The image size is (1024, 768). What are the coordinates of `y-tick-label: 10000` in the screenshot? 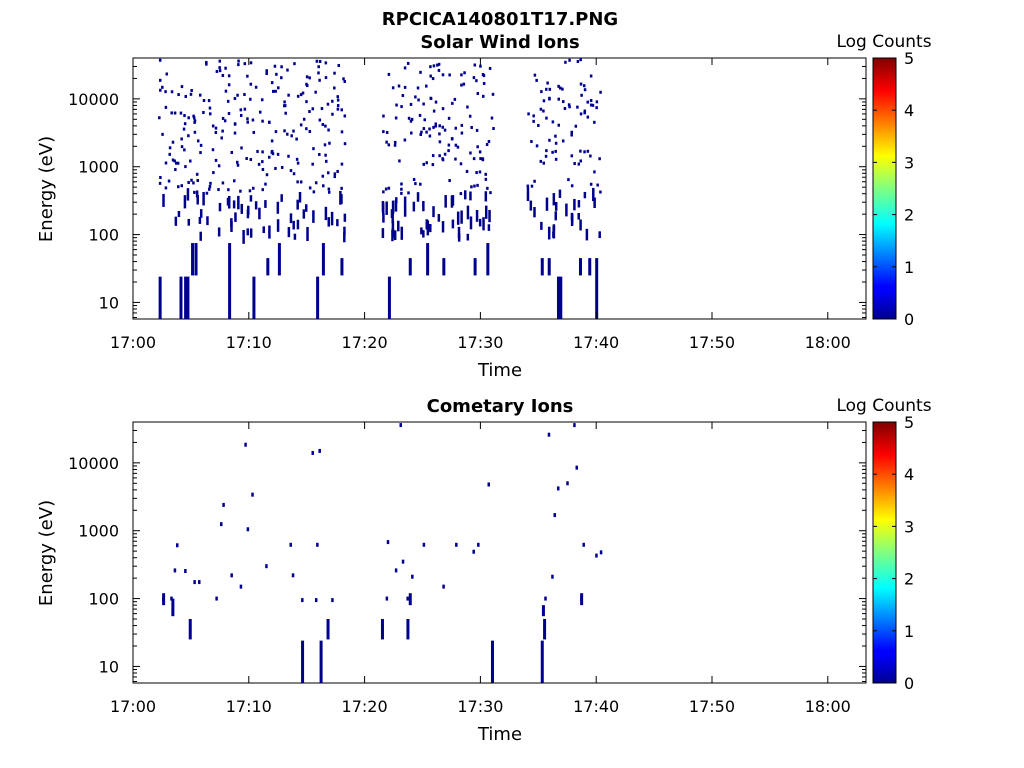 It's located at (93, 99).